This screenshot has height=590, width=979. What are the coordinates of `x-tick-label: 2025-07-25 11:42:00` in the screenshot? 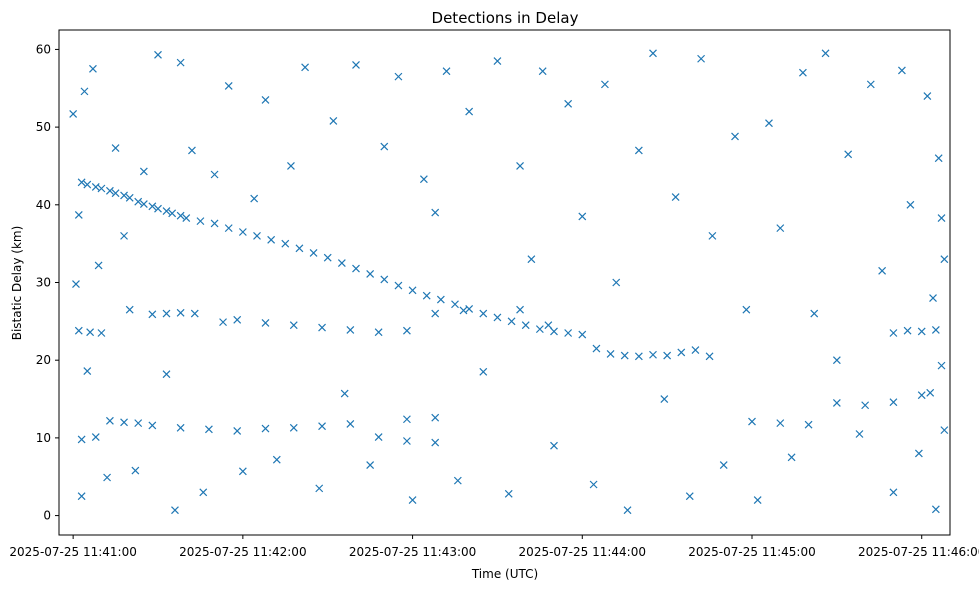 It's located at (242, 552).